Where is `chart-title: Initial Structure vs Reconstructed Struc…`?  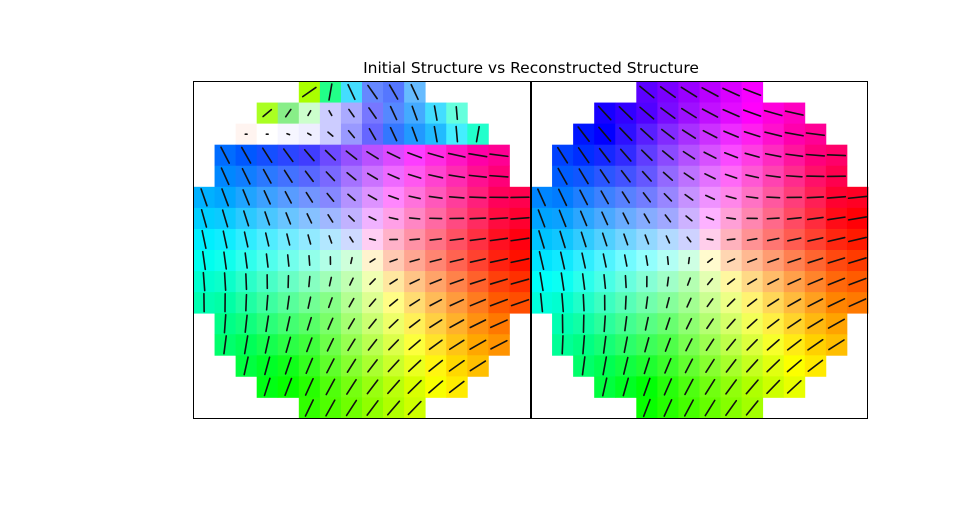
chart-title: Initial Structure vs Reconstructed Struc… is located at coordinates (531, 68).